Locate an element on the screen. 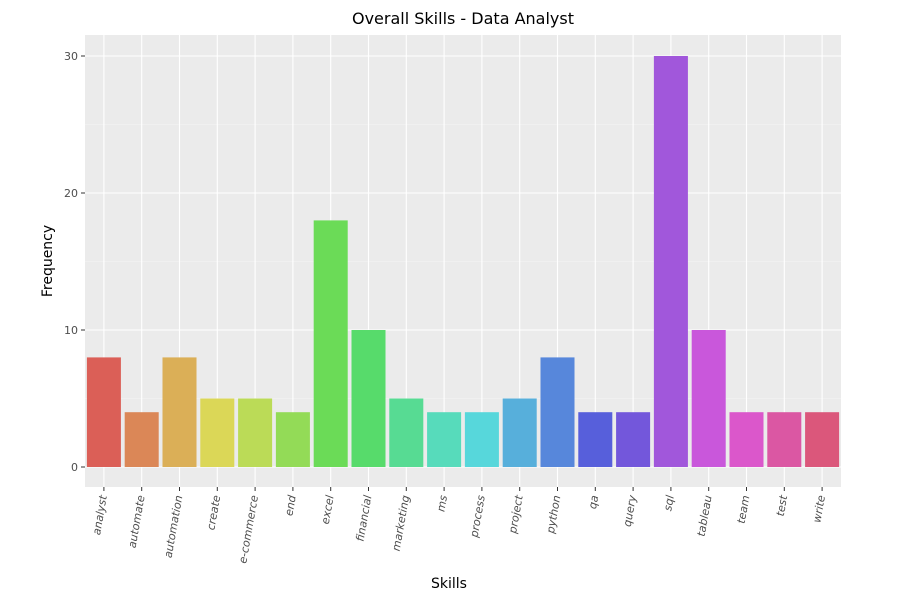  bar-tableau is located at coordinates (708, 398).